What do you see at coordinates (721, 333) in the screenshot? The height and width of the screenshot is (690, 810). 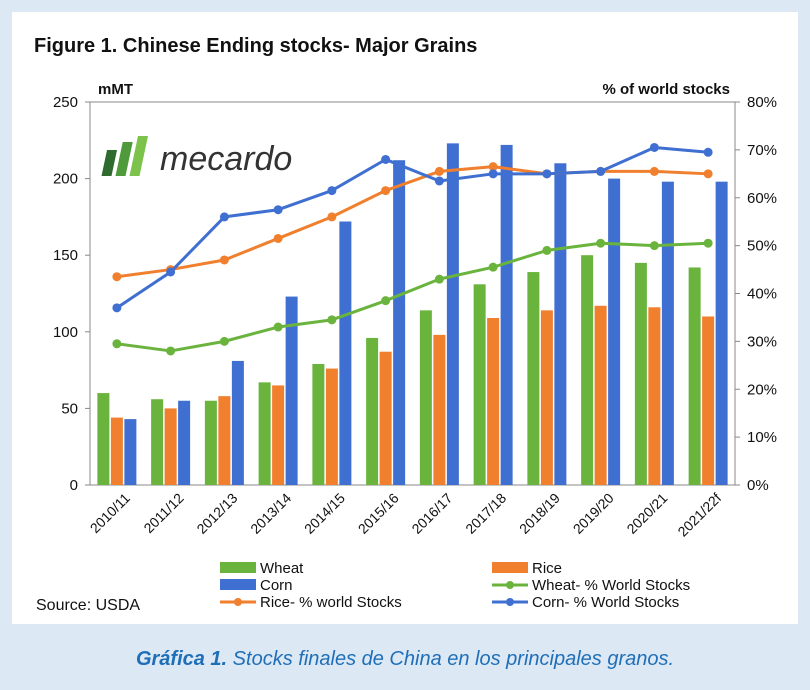 I see `bar-corn-2021/22f` at bounding box center [721, 333].